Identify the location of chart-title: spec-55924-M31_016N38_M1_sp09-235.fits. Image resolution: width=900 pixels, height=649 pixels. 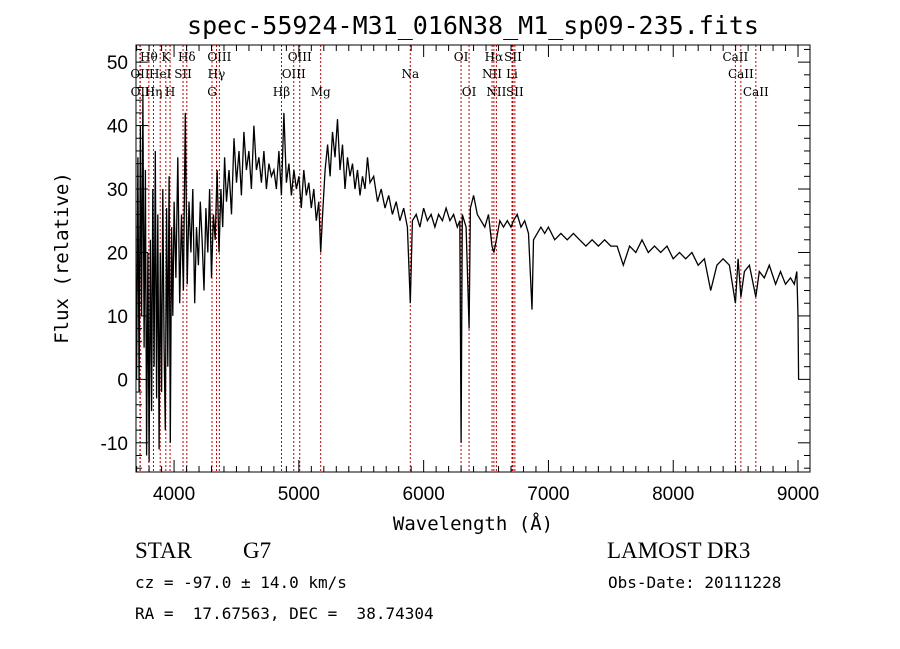
(473, 25).